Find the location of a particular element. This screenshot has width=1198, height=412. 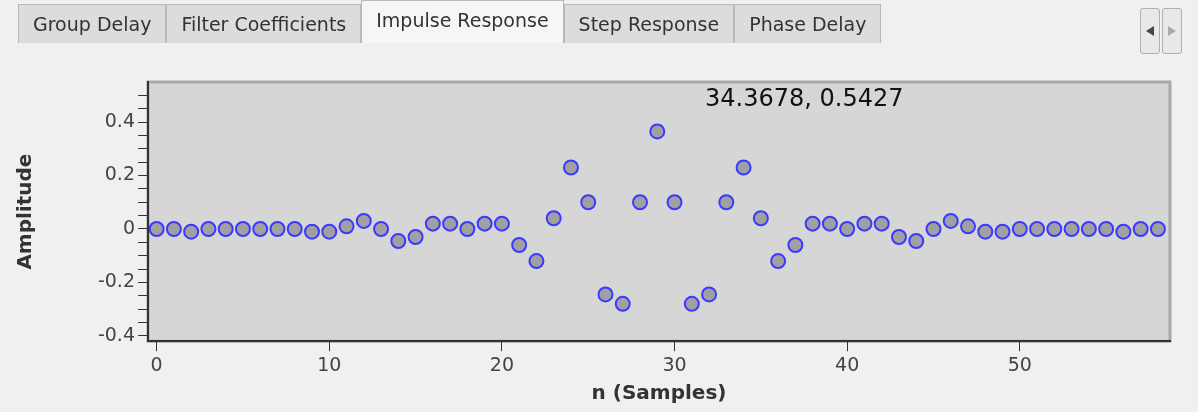

text: Phase Delay is located at coordinates (808, 23).